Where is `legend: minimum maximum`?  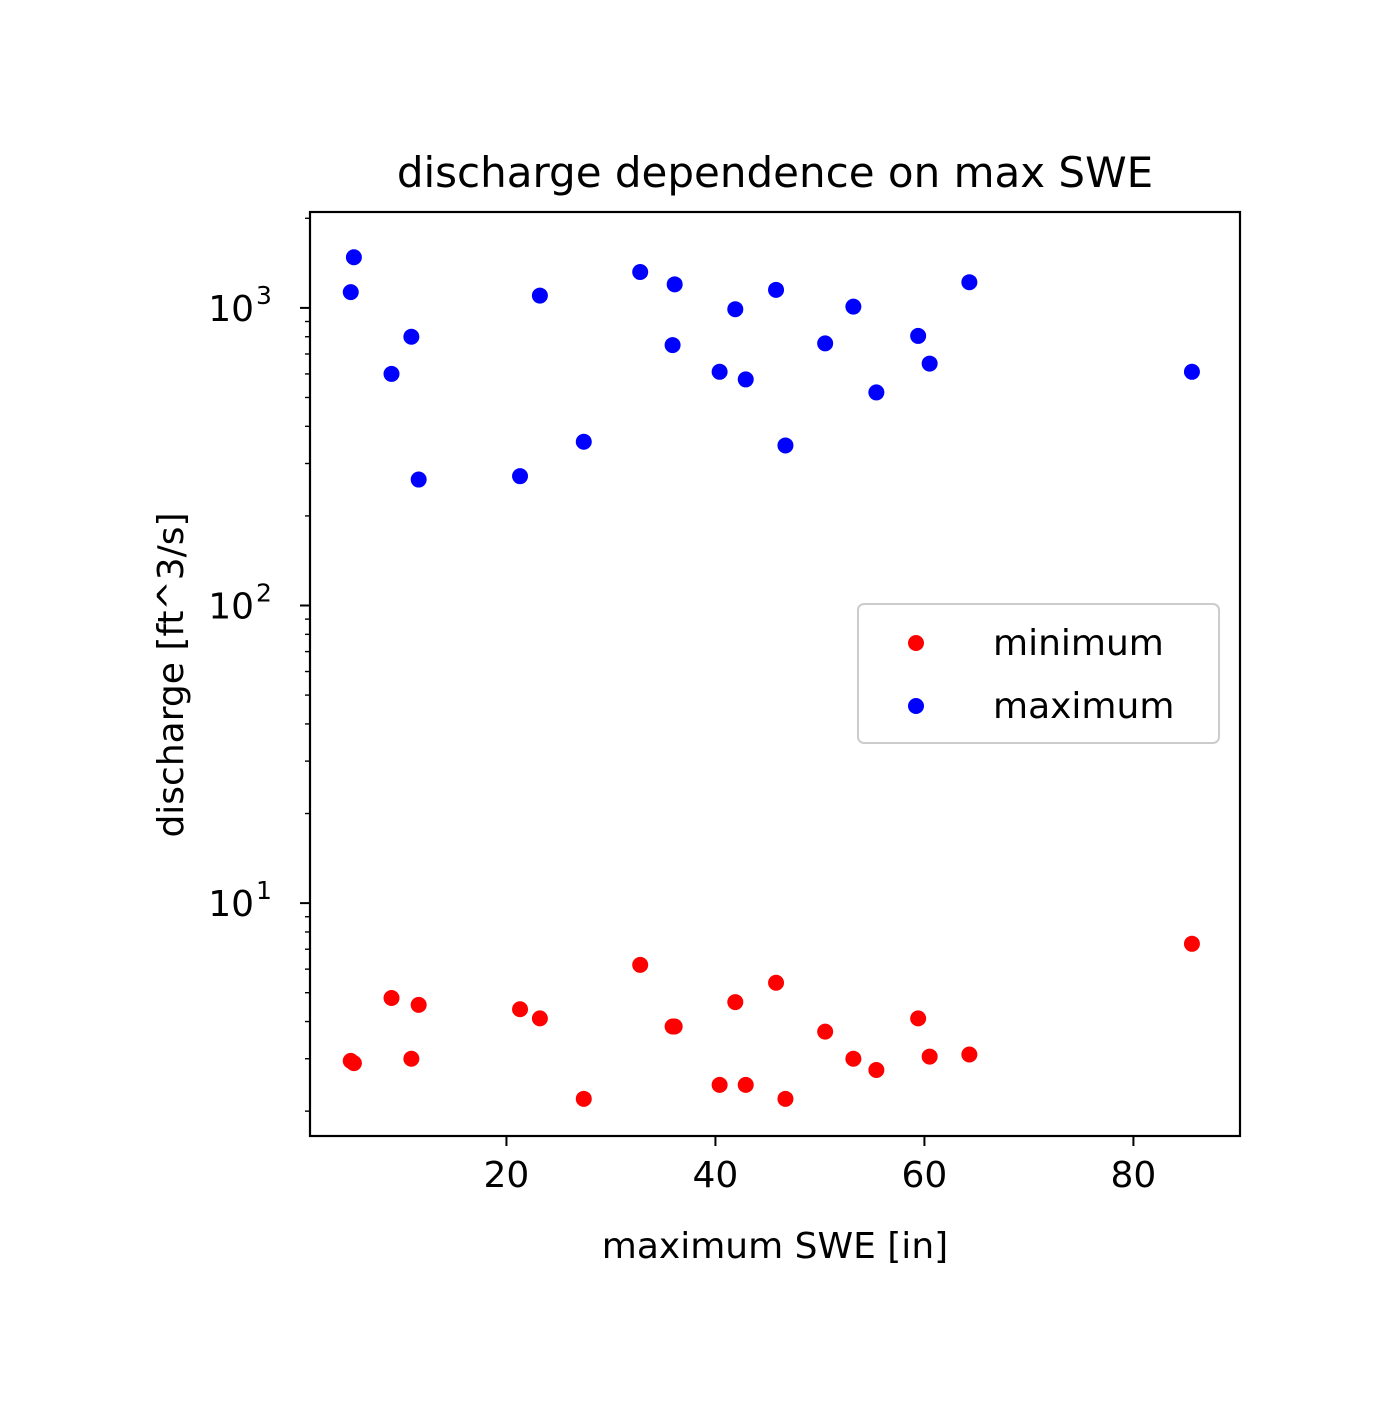 legend: minimum maximum is located at coordinates (1038, 673).